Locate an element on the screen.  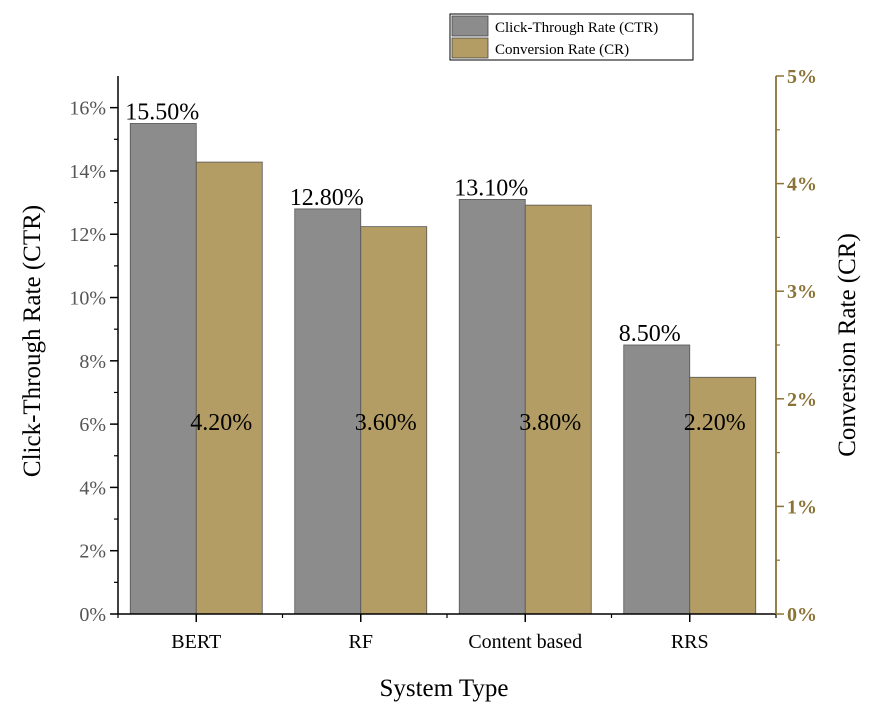
legend-label-cr: Conversion Rate (CR) is located at coordinates (562, 50).